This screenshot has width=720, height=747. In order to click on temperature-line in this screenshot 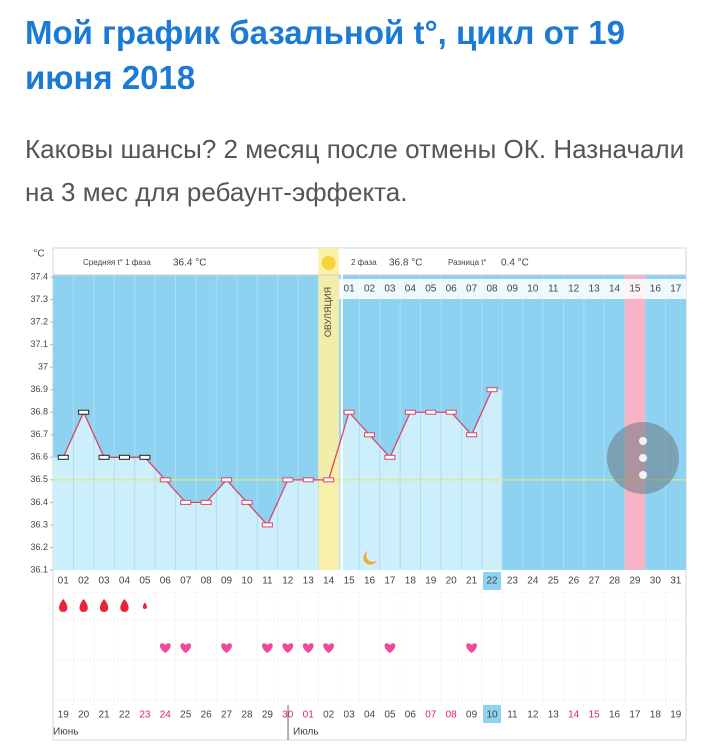, I will do `click(277, 458)`.